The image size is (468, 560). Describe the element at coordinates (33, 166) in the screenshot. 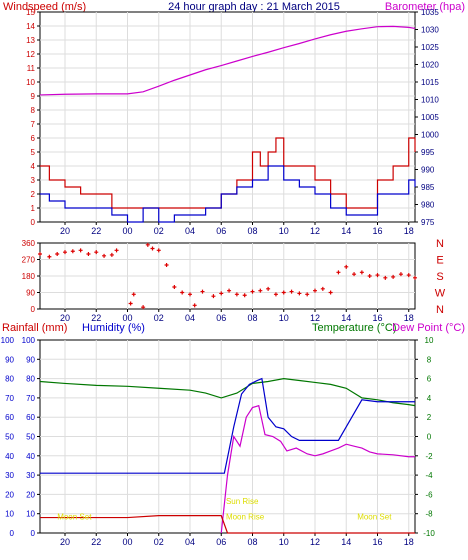

I see `windspeed-tick-label: 4` at that location.